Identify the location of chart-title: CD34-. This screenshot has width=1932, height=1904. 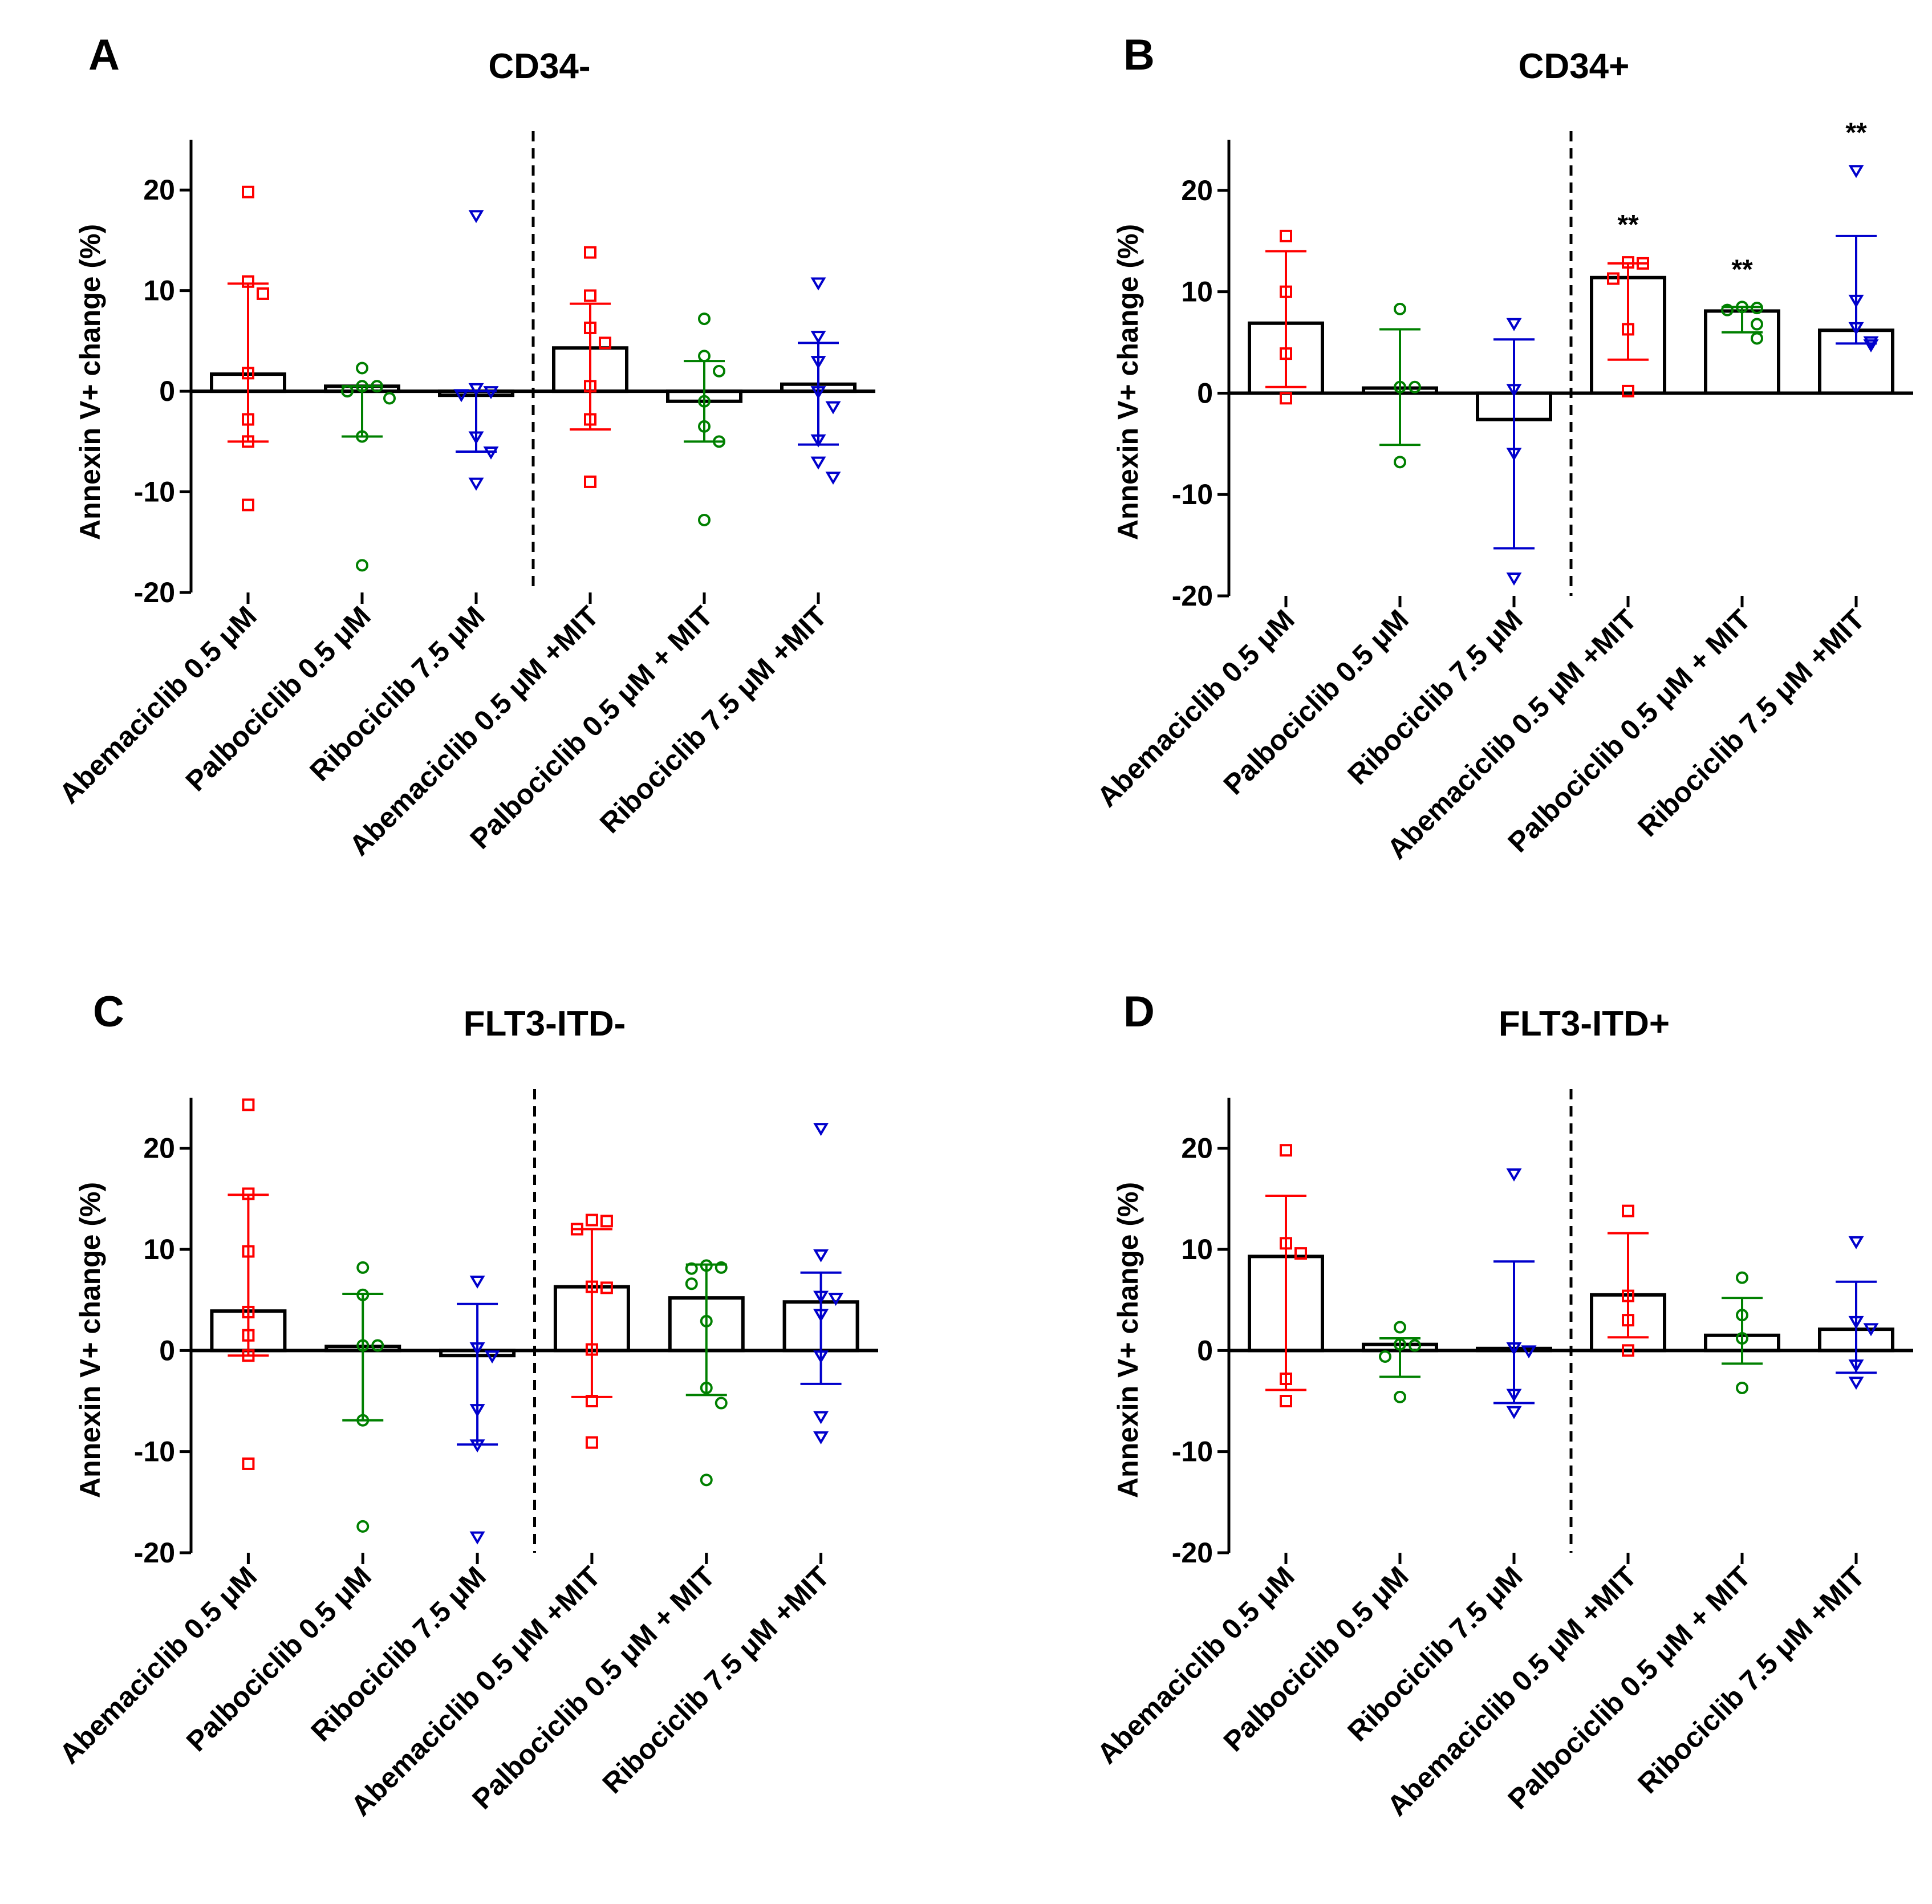
(539, 66).